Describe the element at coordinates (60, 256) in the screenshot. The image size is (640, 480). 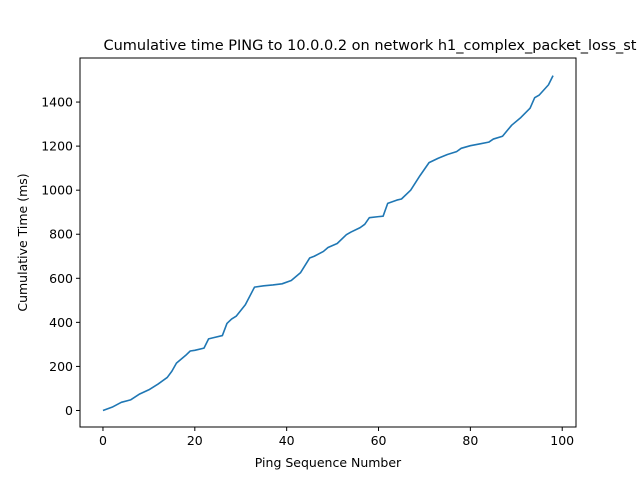
I see `y-axis: 0 200 400 600 800 1000 1200 1400` at that location.